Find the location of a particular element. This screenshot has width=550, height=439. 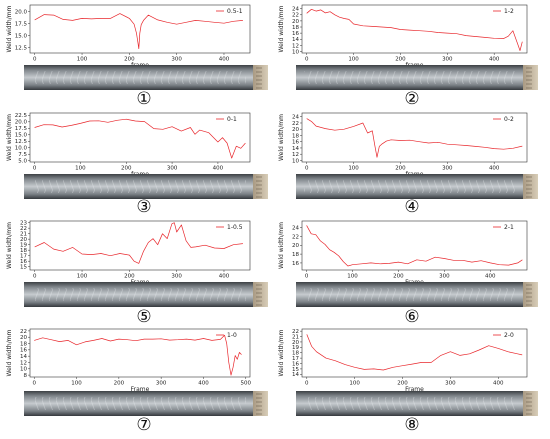

chart8-xtick-label: 0 is located at coordinates (307, 384).